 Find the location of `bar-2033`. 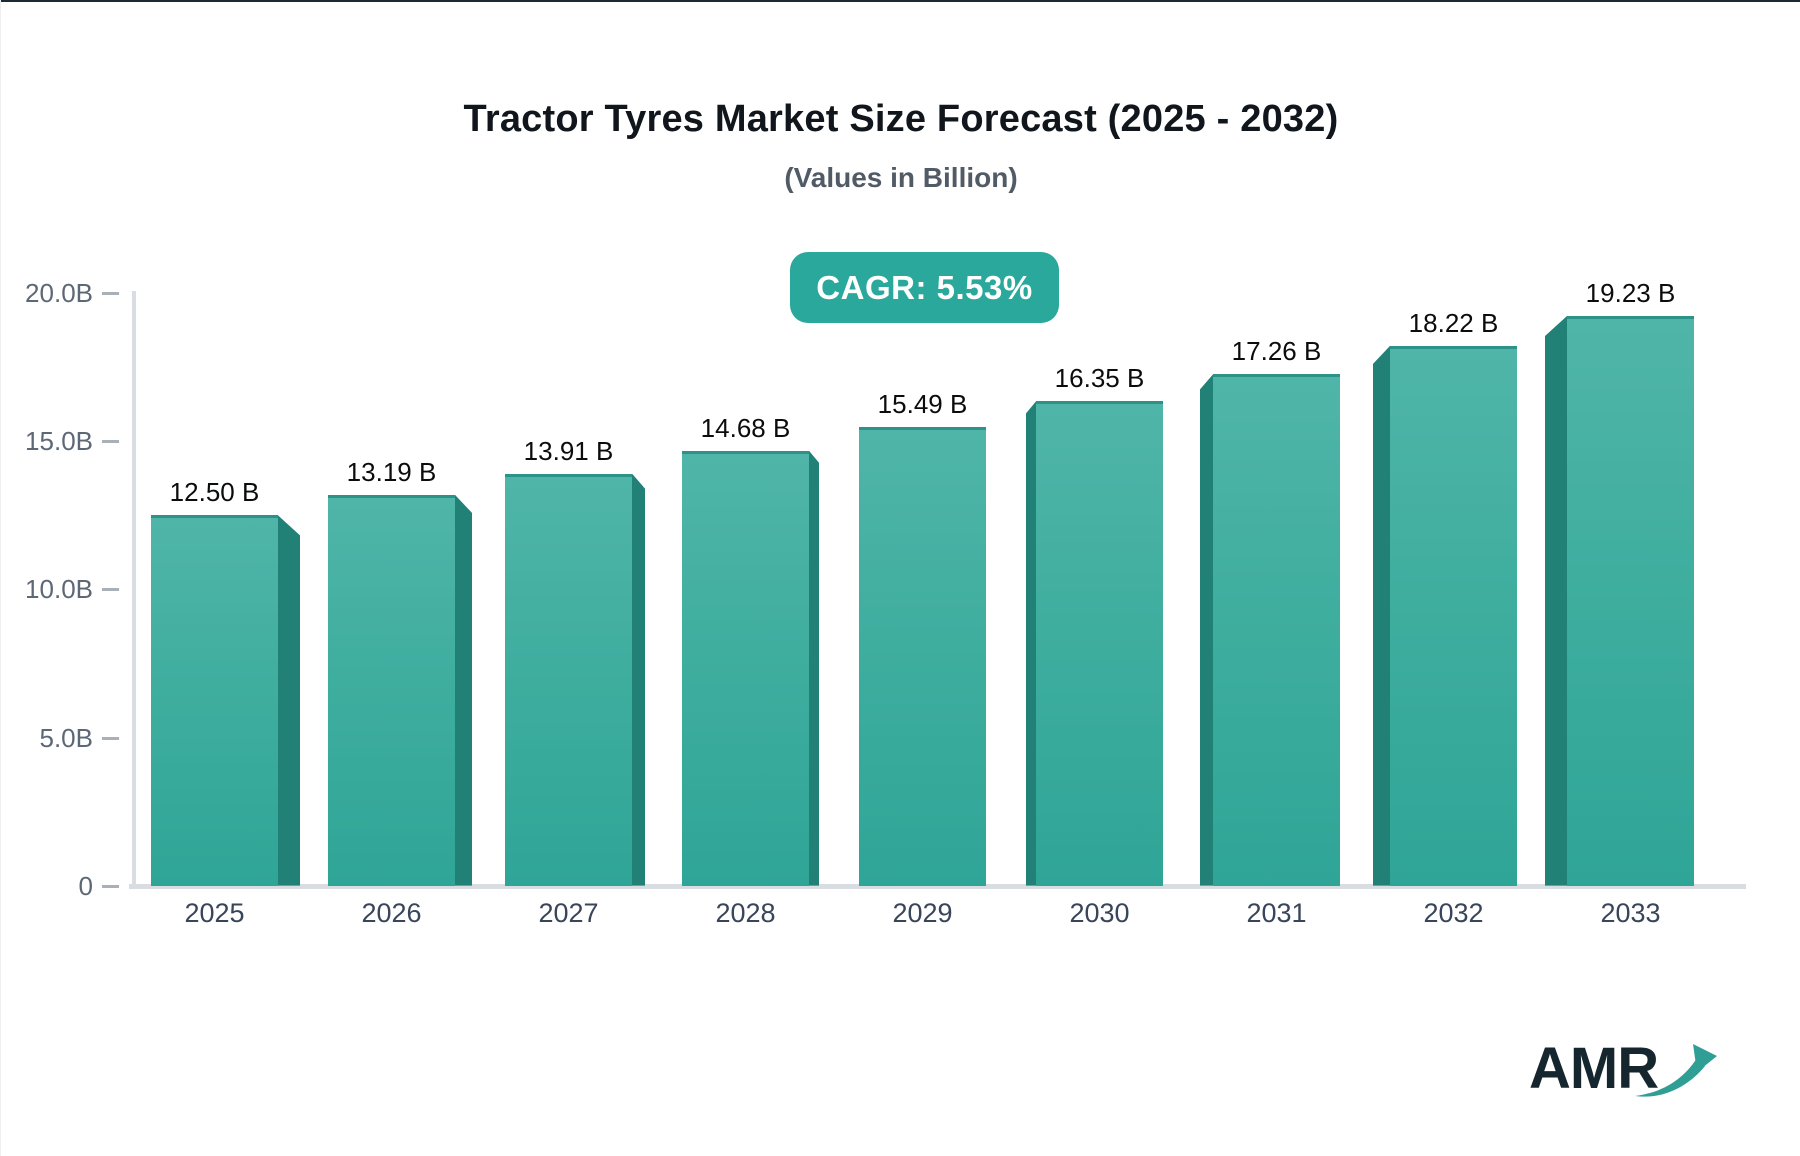

bar-2033 is located at coordinates (1619, 601).